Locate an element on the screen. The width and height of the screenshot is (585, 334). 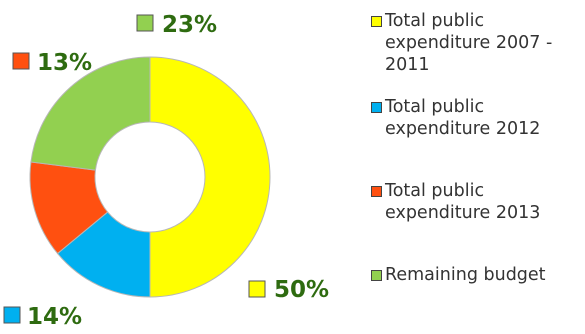
data-label-2013: 13% is located at coordinates (64, 63).